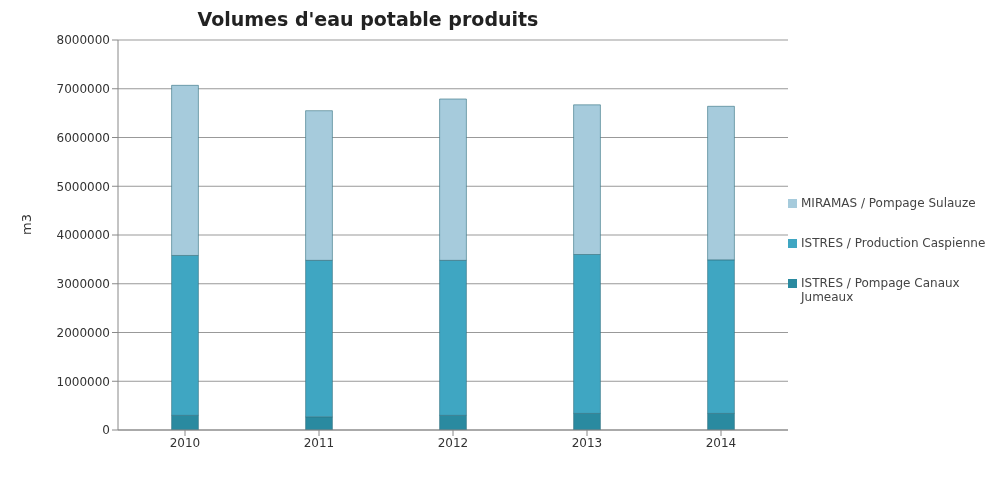  What do you see at coordinates (83, 381) in the screenshot?
I see `y-tick-label: 1000000` at bounding box center [83, 381].